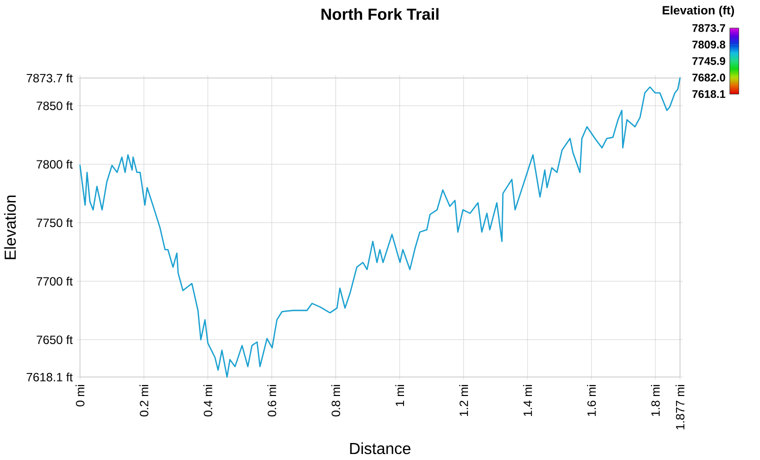 This screenshot has width=760, height=460. Describe the element at coordinates (709, 28) in the screenshot. I see `color-bar-label: 7873.7` at that location.